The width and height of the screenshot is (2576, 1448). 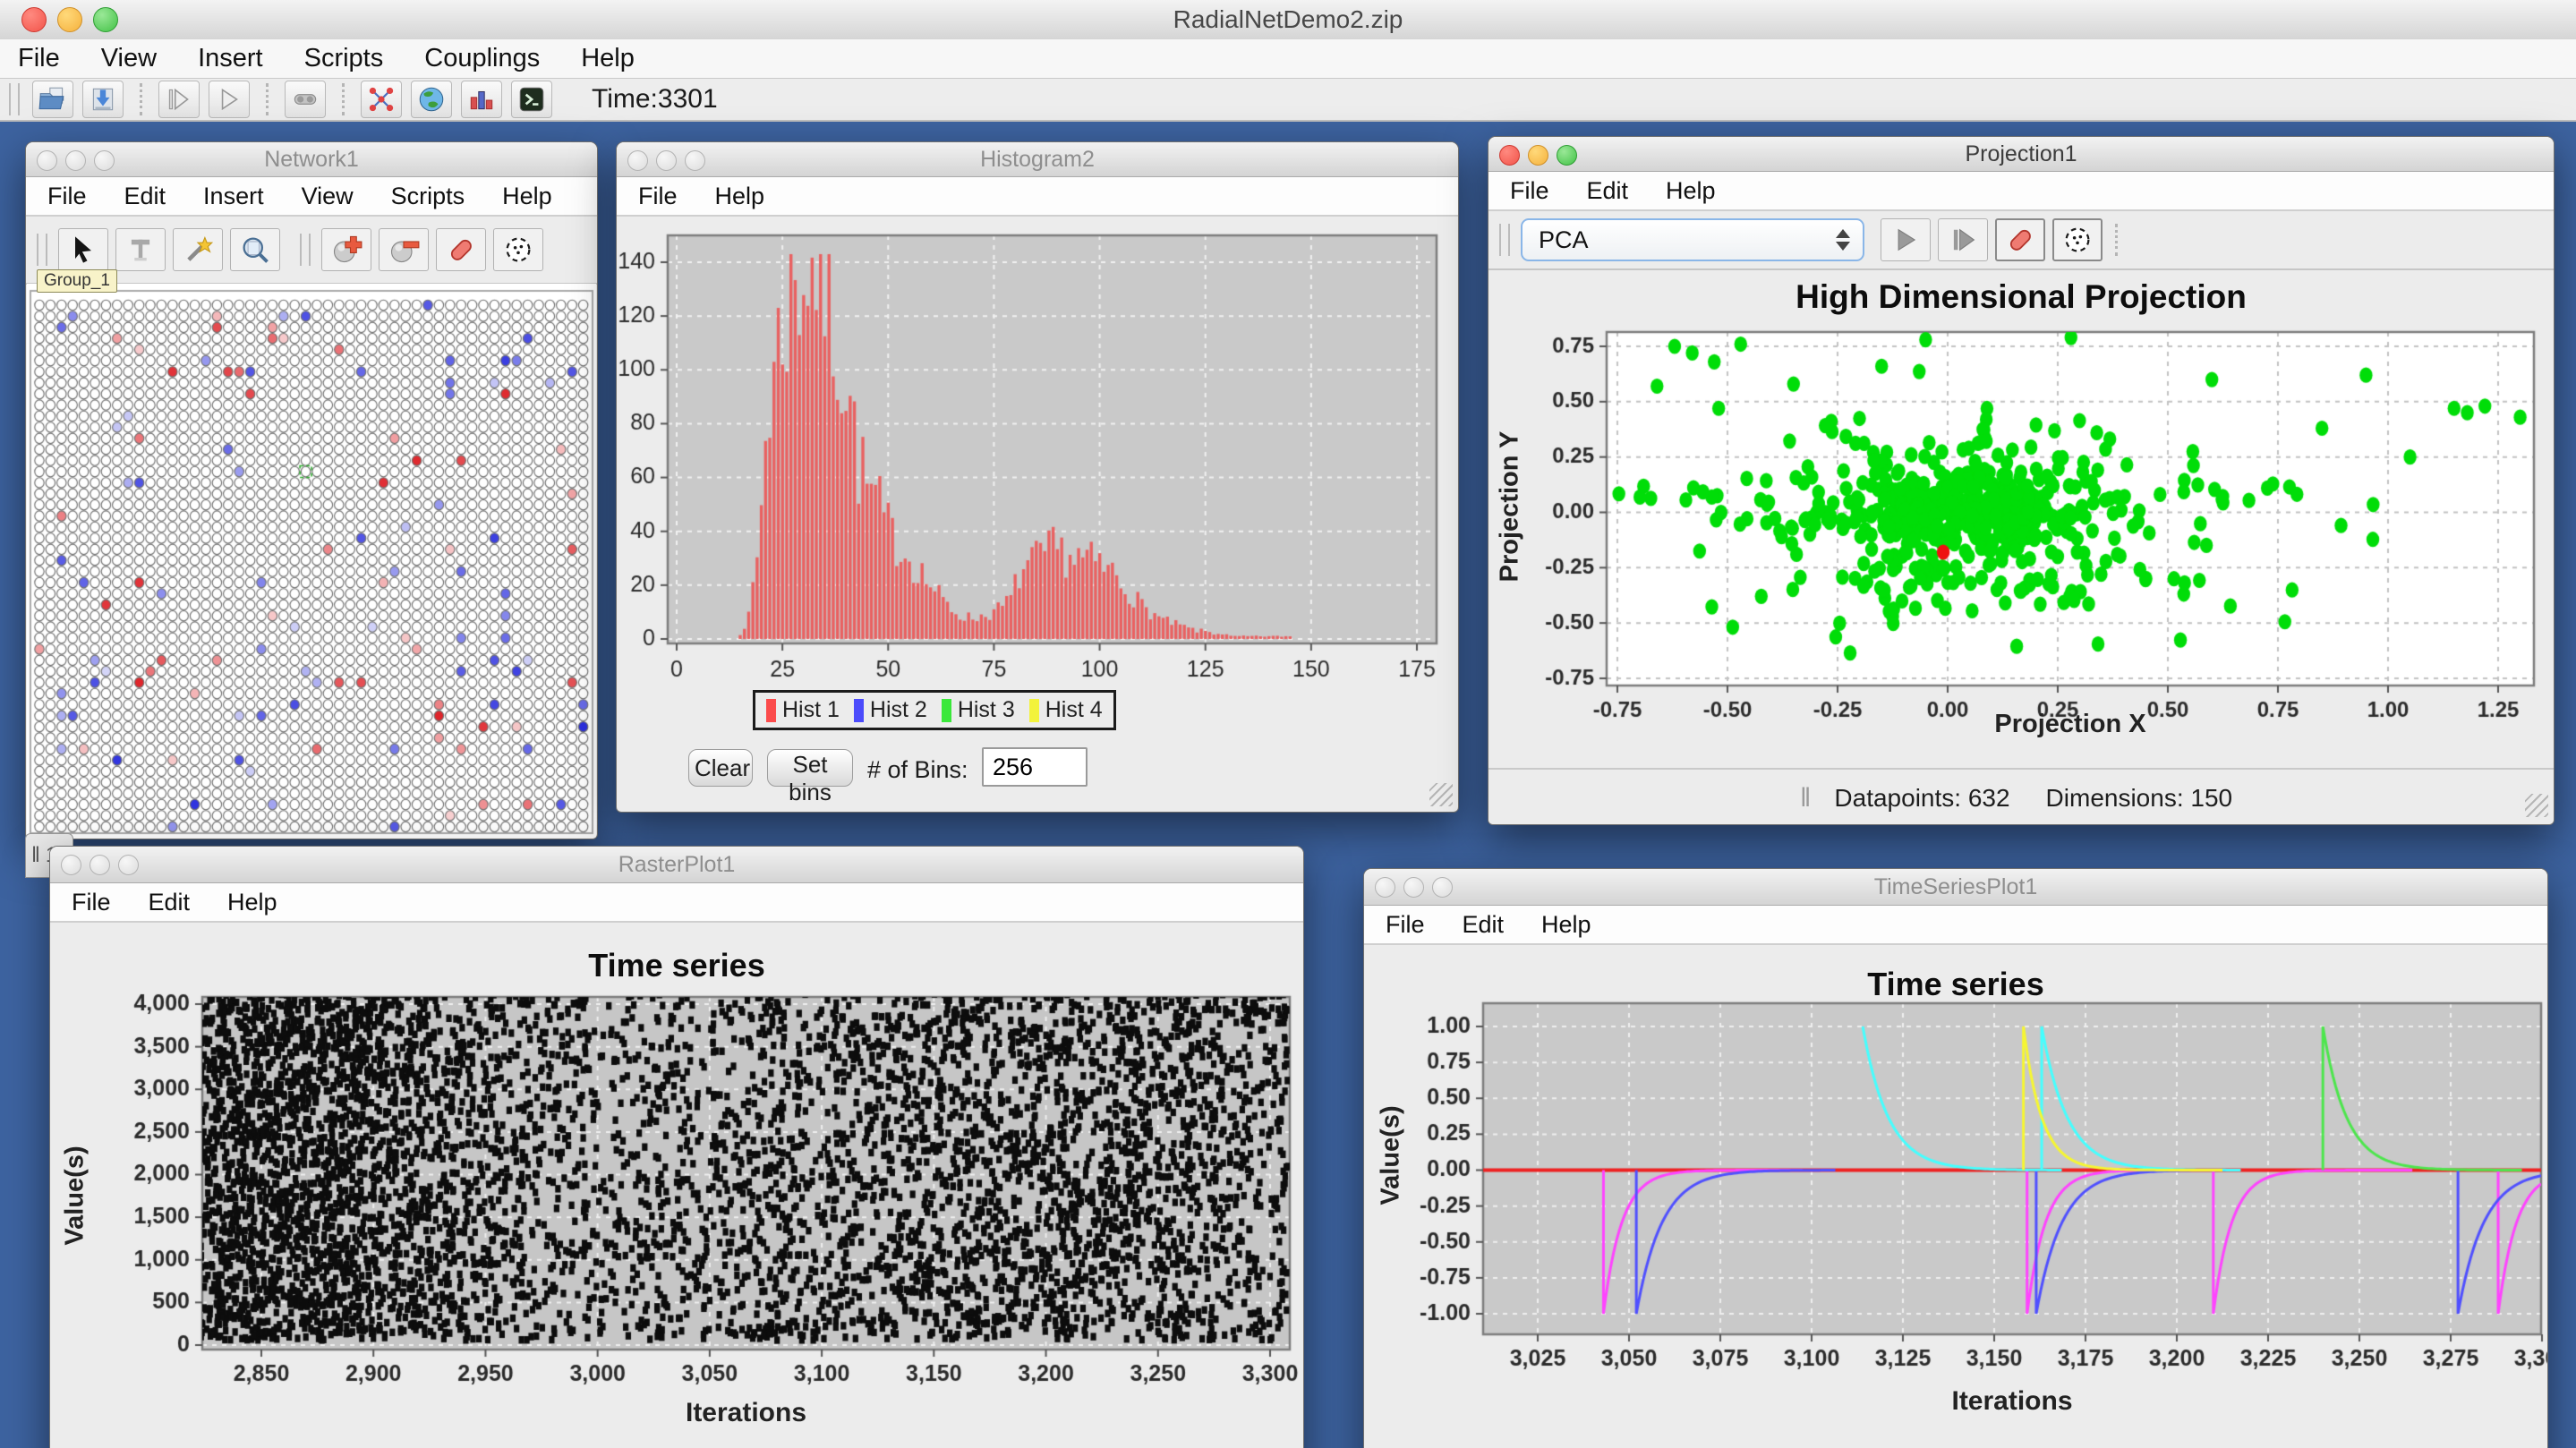 I want to click on text-tool-button, so click(x=140, y=249).